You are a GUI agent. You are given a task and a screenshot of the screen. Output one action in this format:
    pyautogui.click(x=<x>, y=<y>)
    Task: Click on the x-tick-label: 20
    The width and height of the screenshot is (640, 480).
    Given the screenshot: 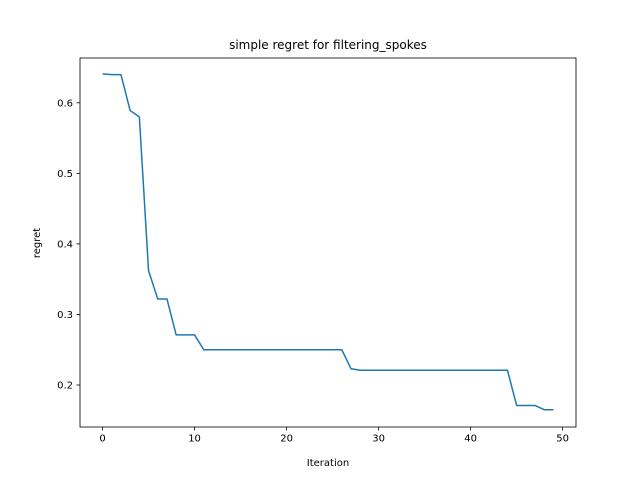 What is the action you would take?
    pyautogui.click(x=286, y=439)
    